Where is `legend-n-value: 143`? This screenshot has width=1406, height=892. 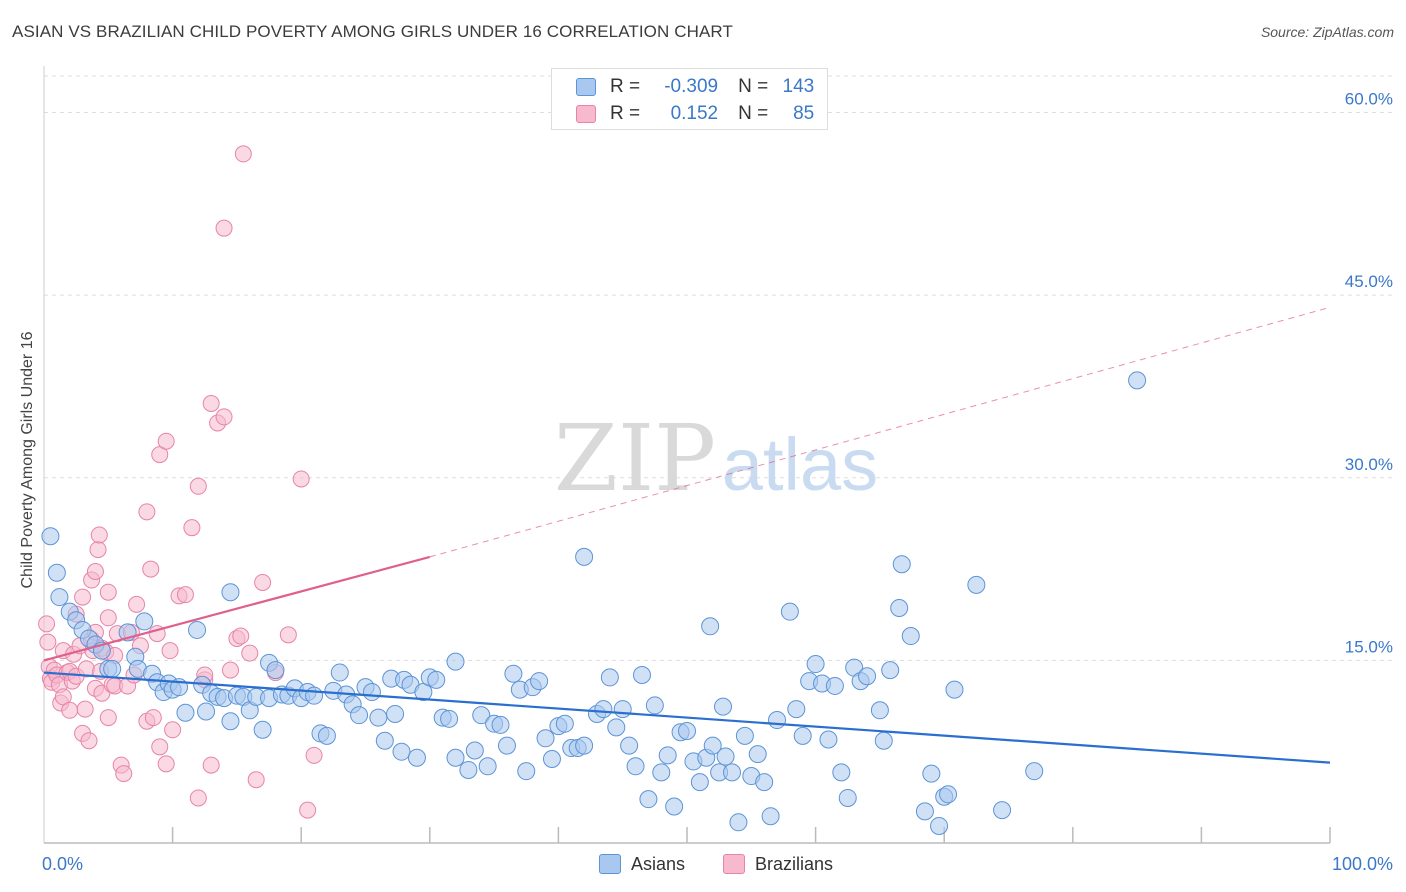
legend-n-value: 143 is located at coordinates (798, 86).